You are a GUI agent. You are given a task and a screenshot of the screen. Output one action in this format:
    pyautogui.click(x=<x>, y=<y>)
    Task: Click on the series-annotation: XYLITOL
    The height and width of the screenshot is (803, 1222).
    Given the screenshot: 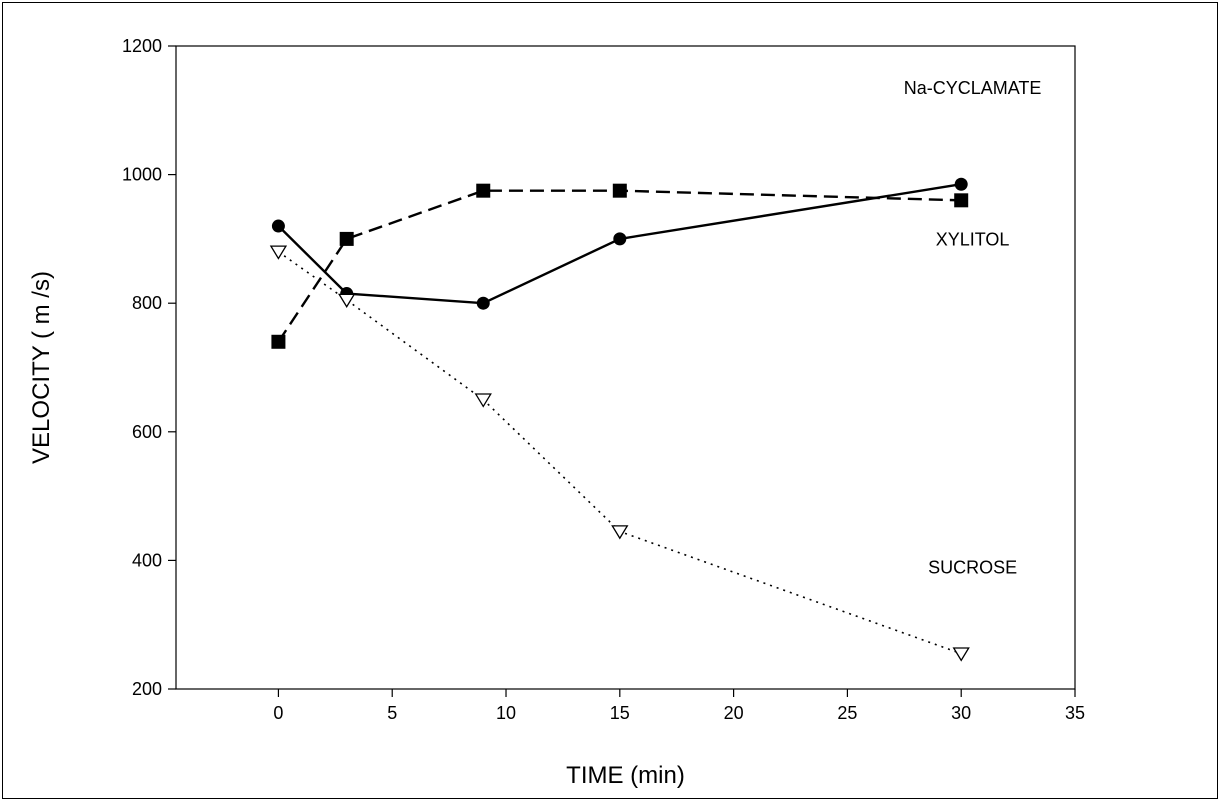 What is the action you would take?
    pyautogui.click(x=973, y=239)
    